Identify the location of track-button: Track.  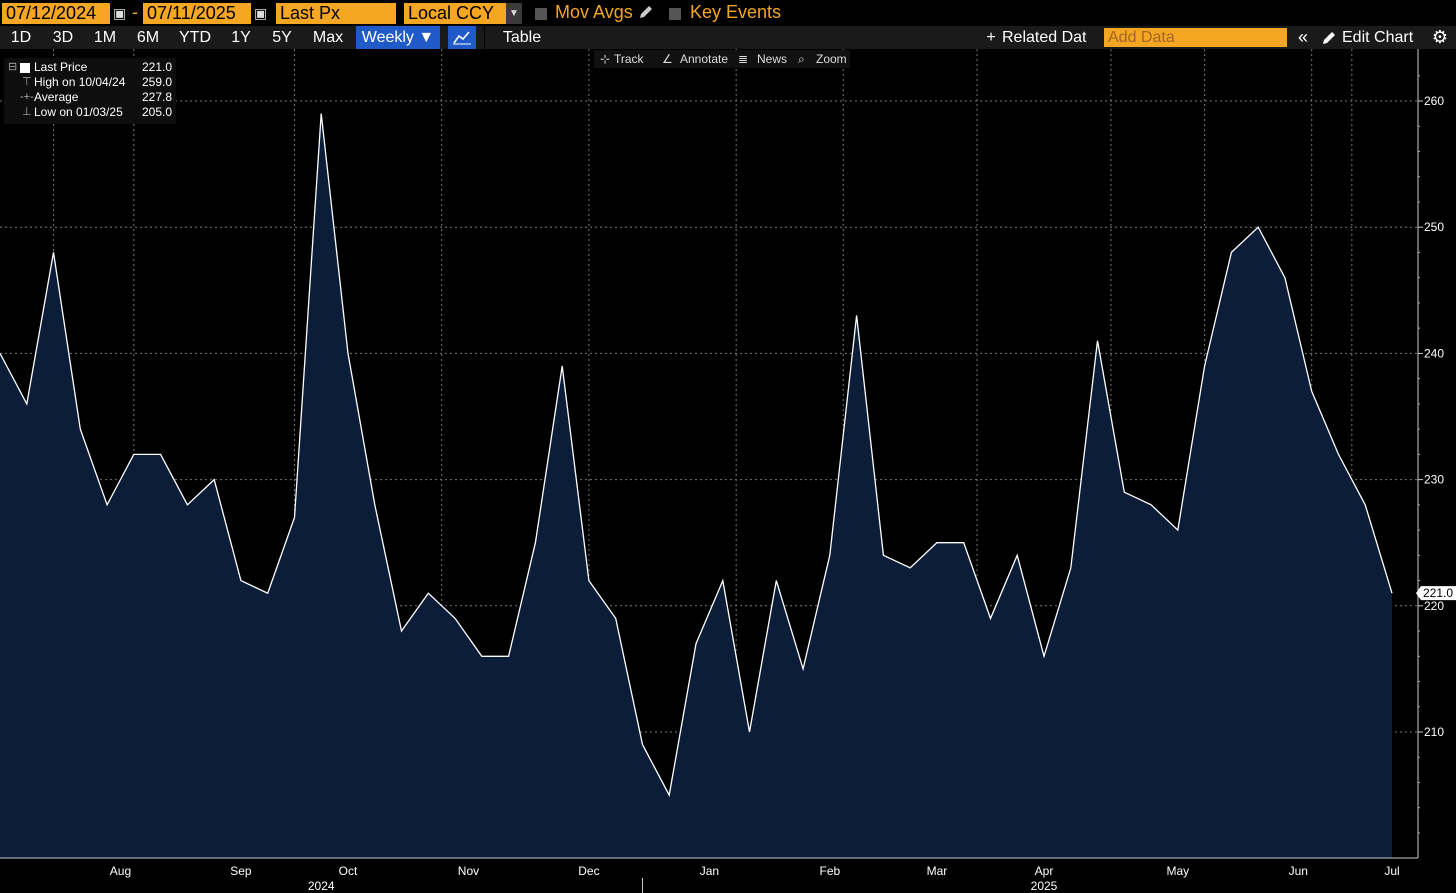
(629, 59).